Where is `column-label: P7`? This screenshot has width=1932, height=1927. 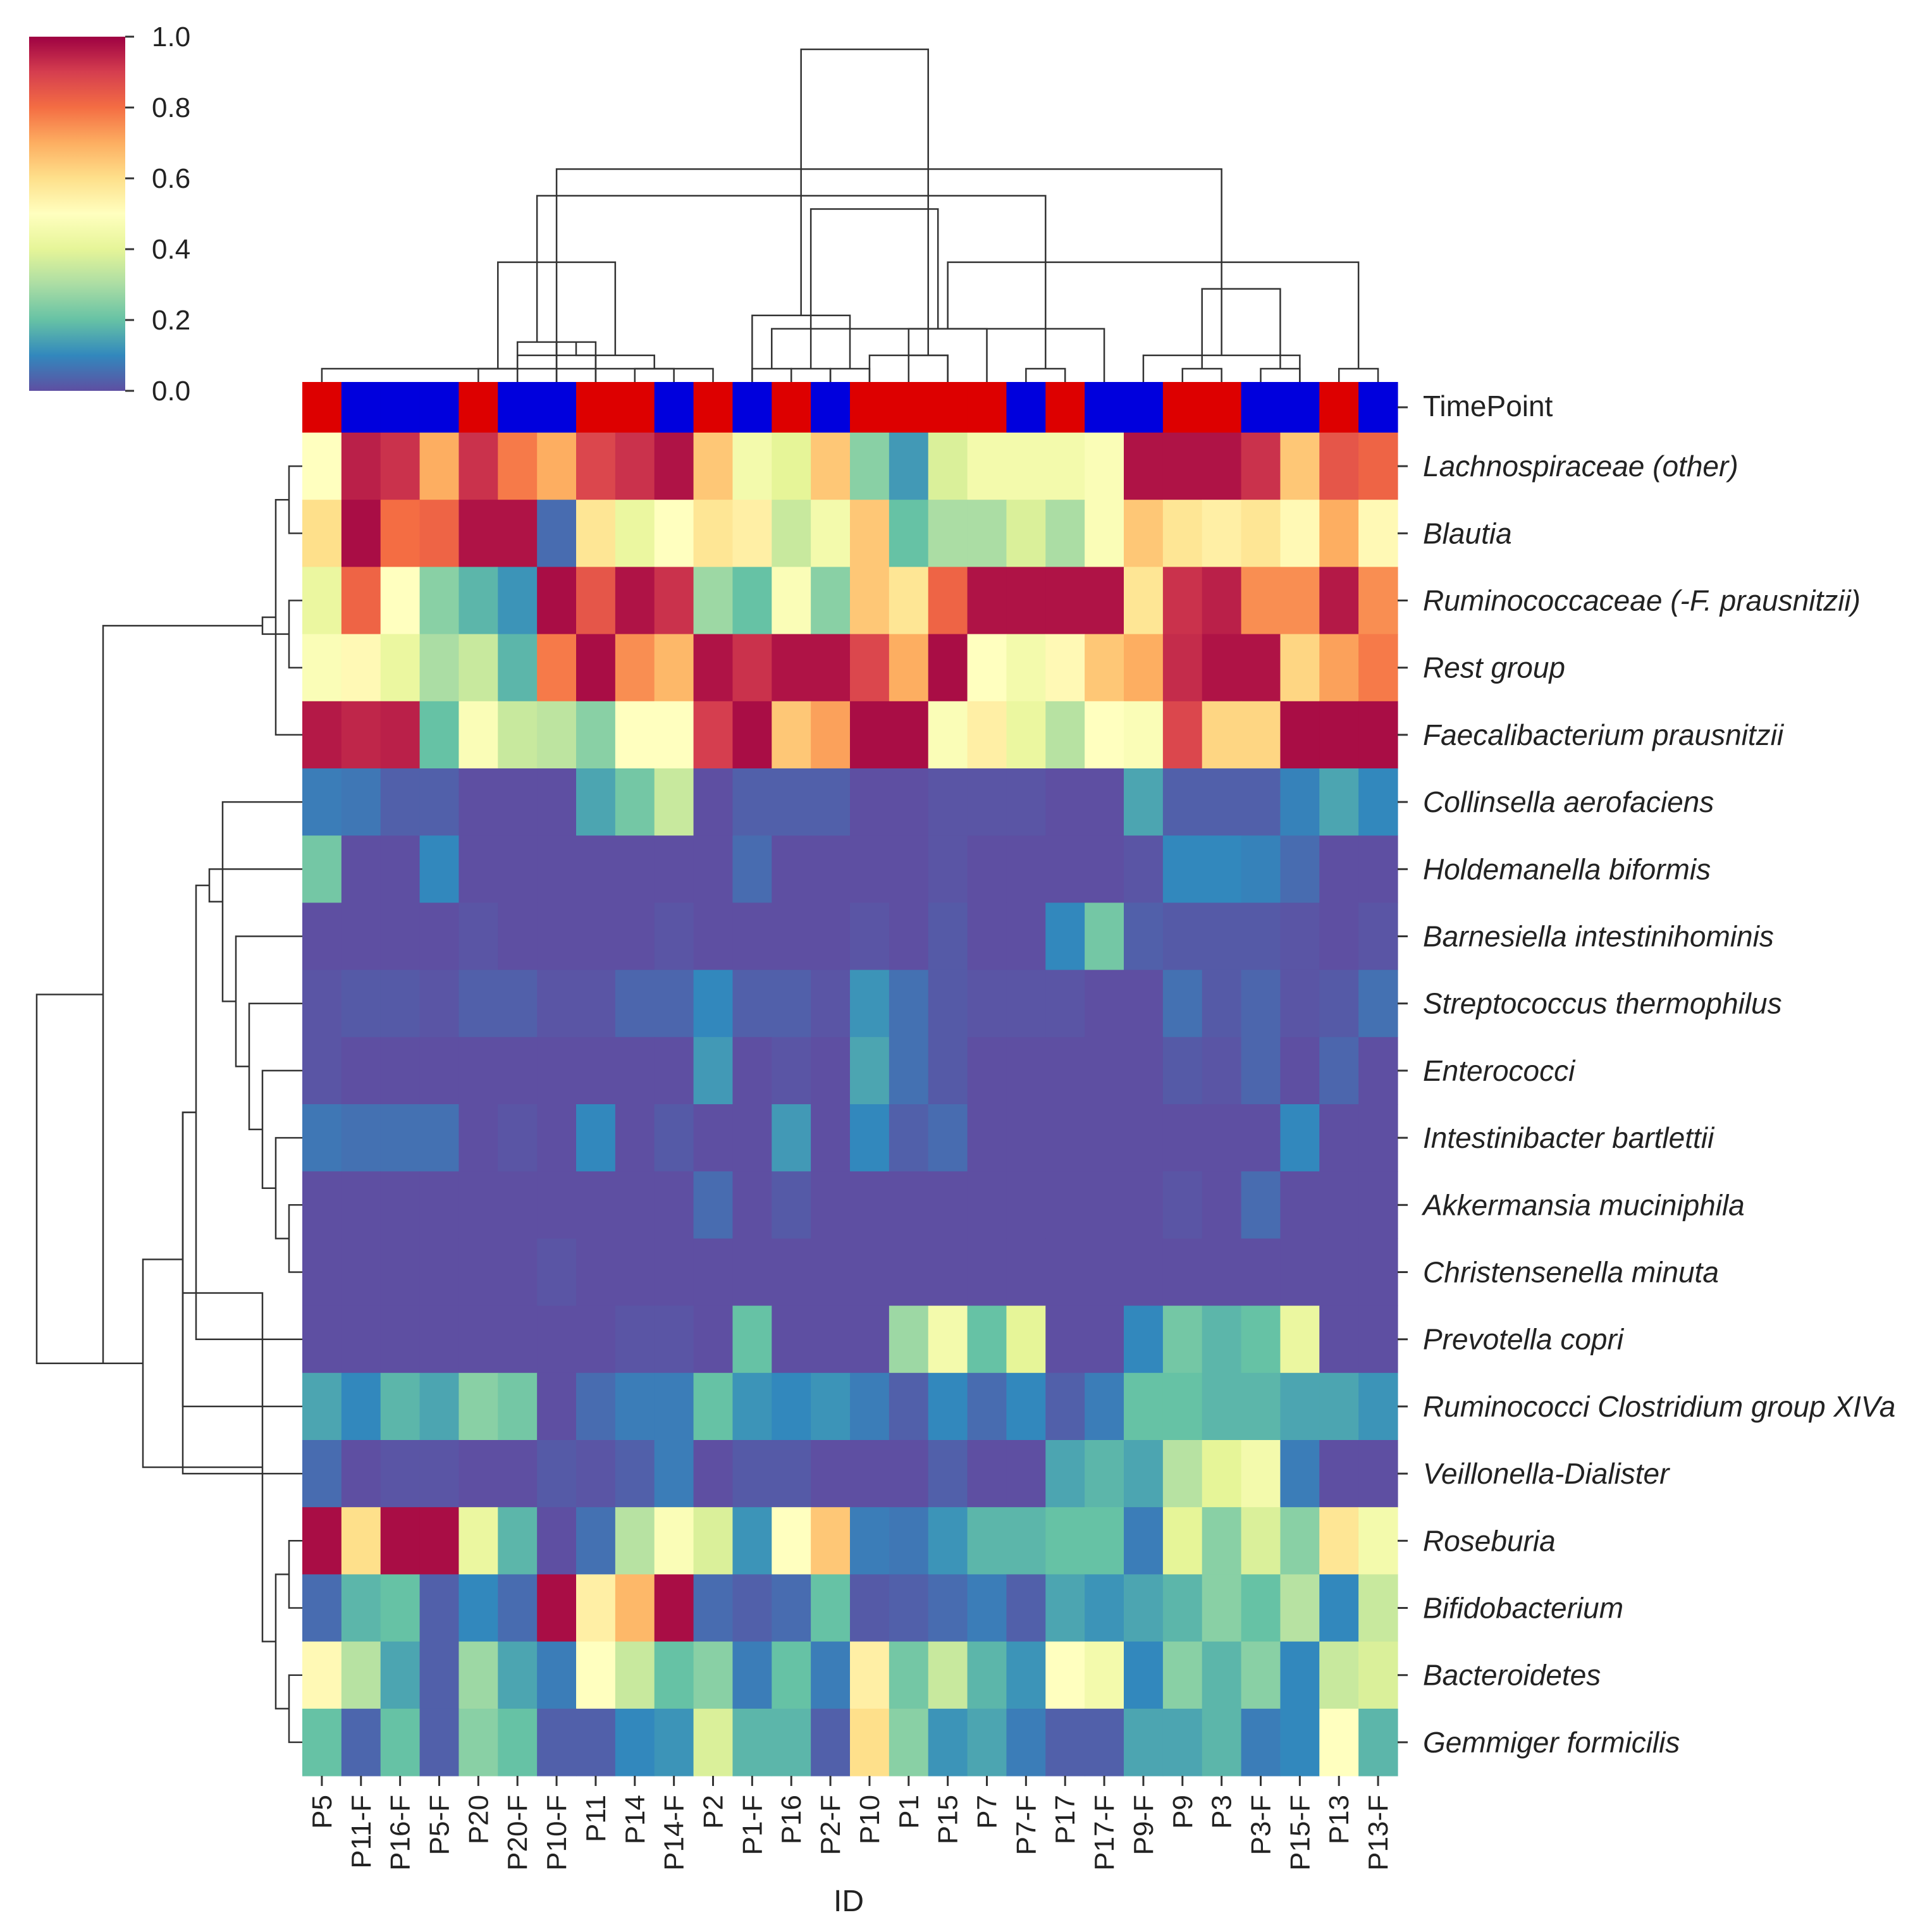
column-label: P7 is located at coordinates (987, 1812).